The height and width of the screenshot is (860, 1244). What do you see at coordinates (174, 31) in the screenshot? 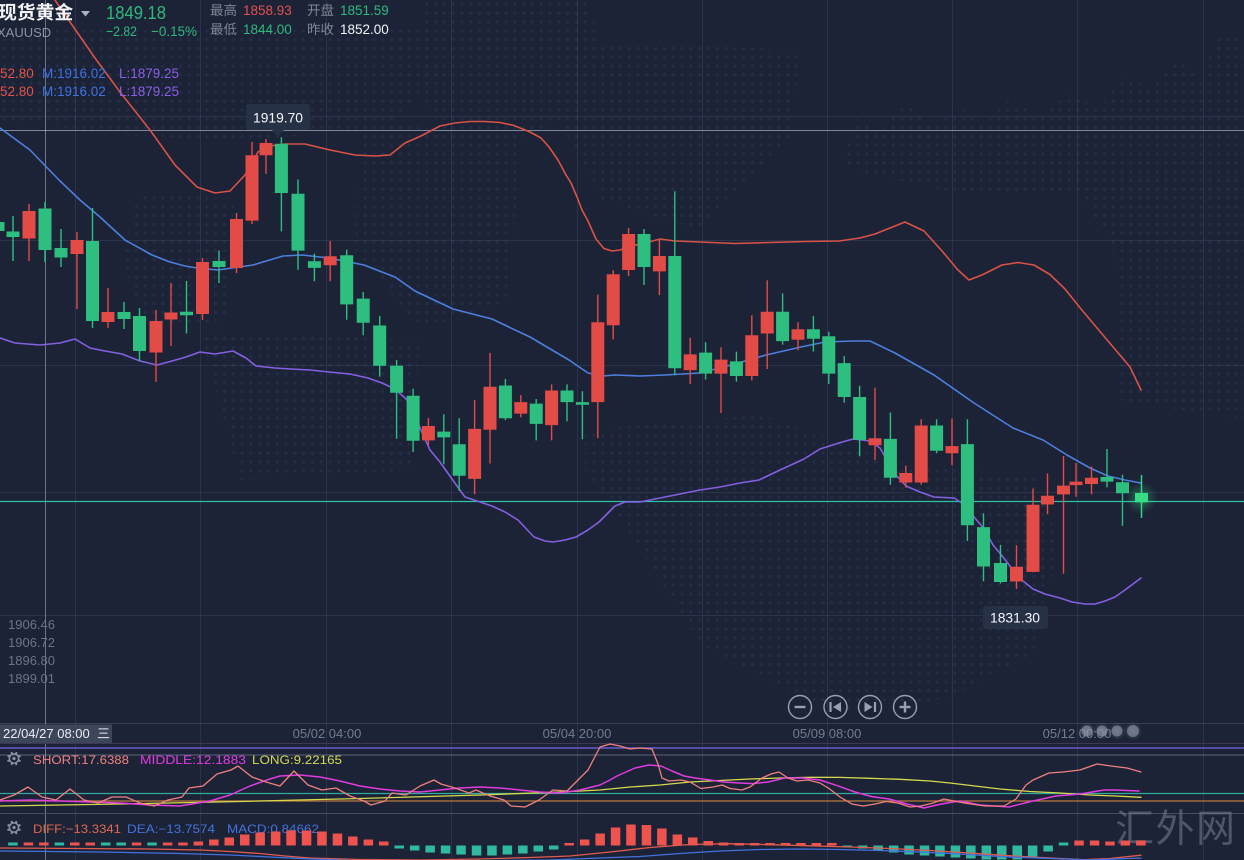
I see `svg-text: −0.15%` at bounding box center [174, 31].